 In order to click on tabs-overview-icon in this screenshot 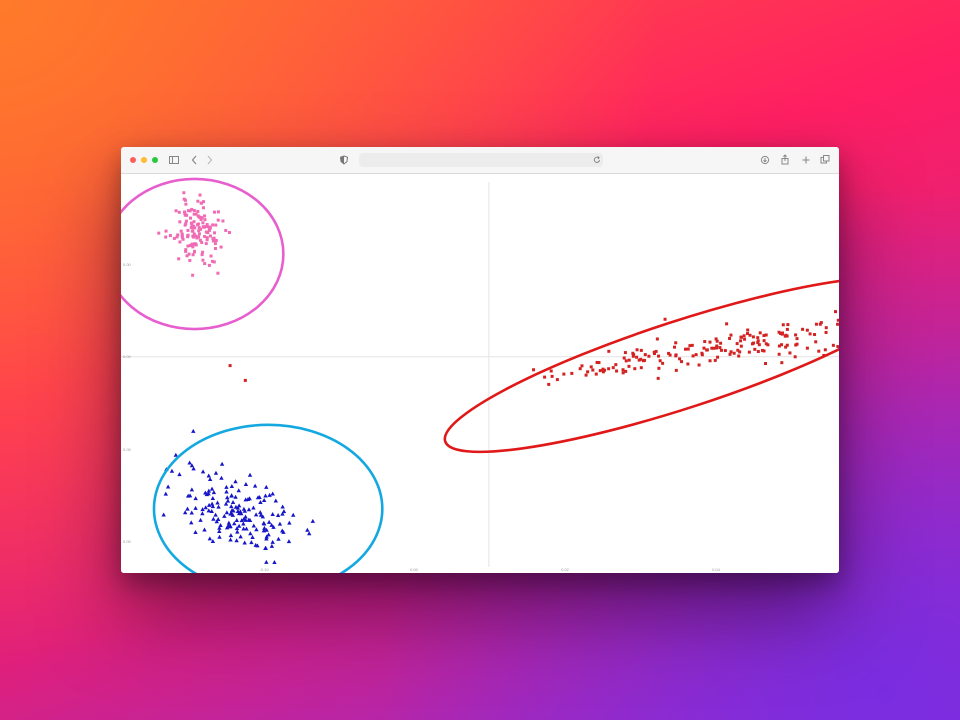, I will do `click(825, 160)`.